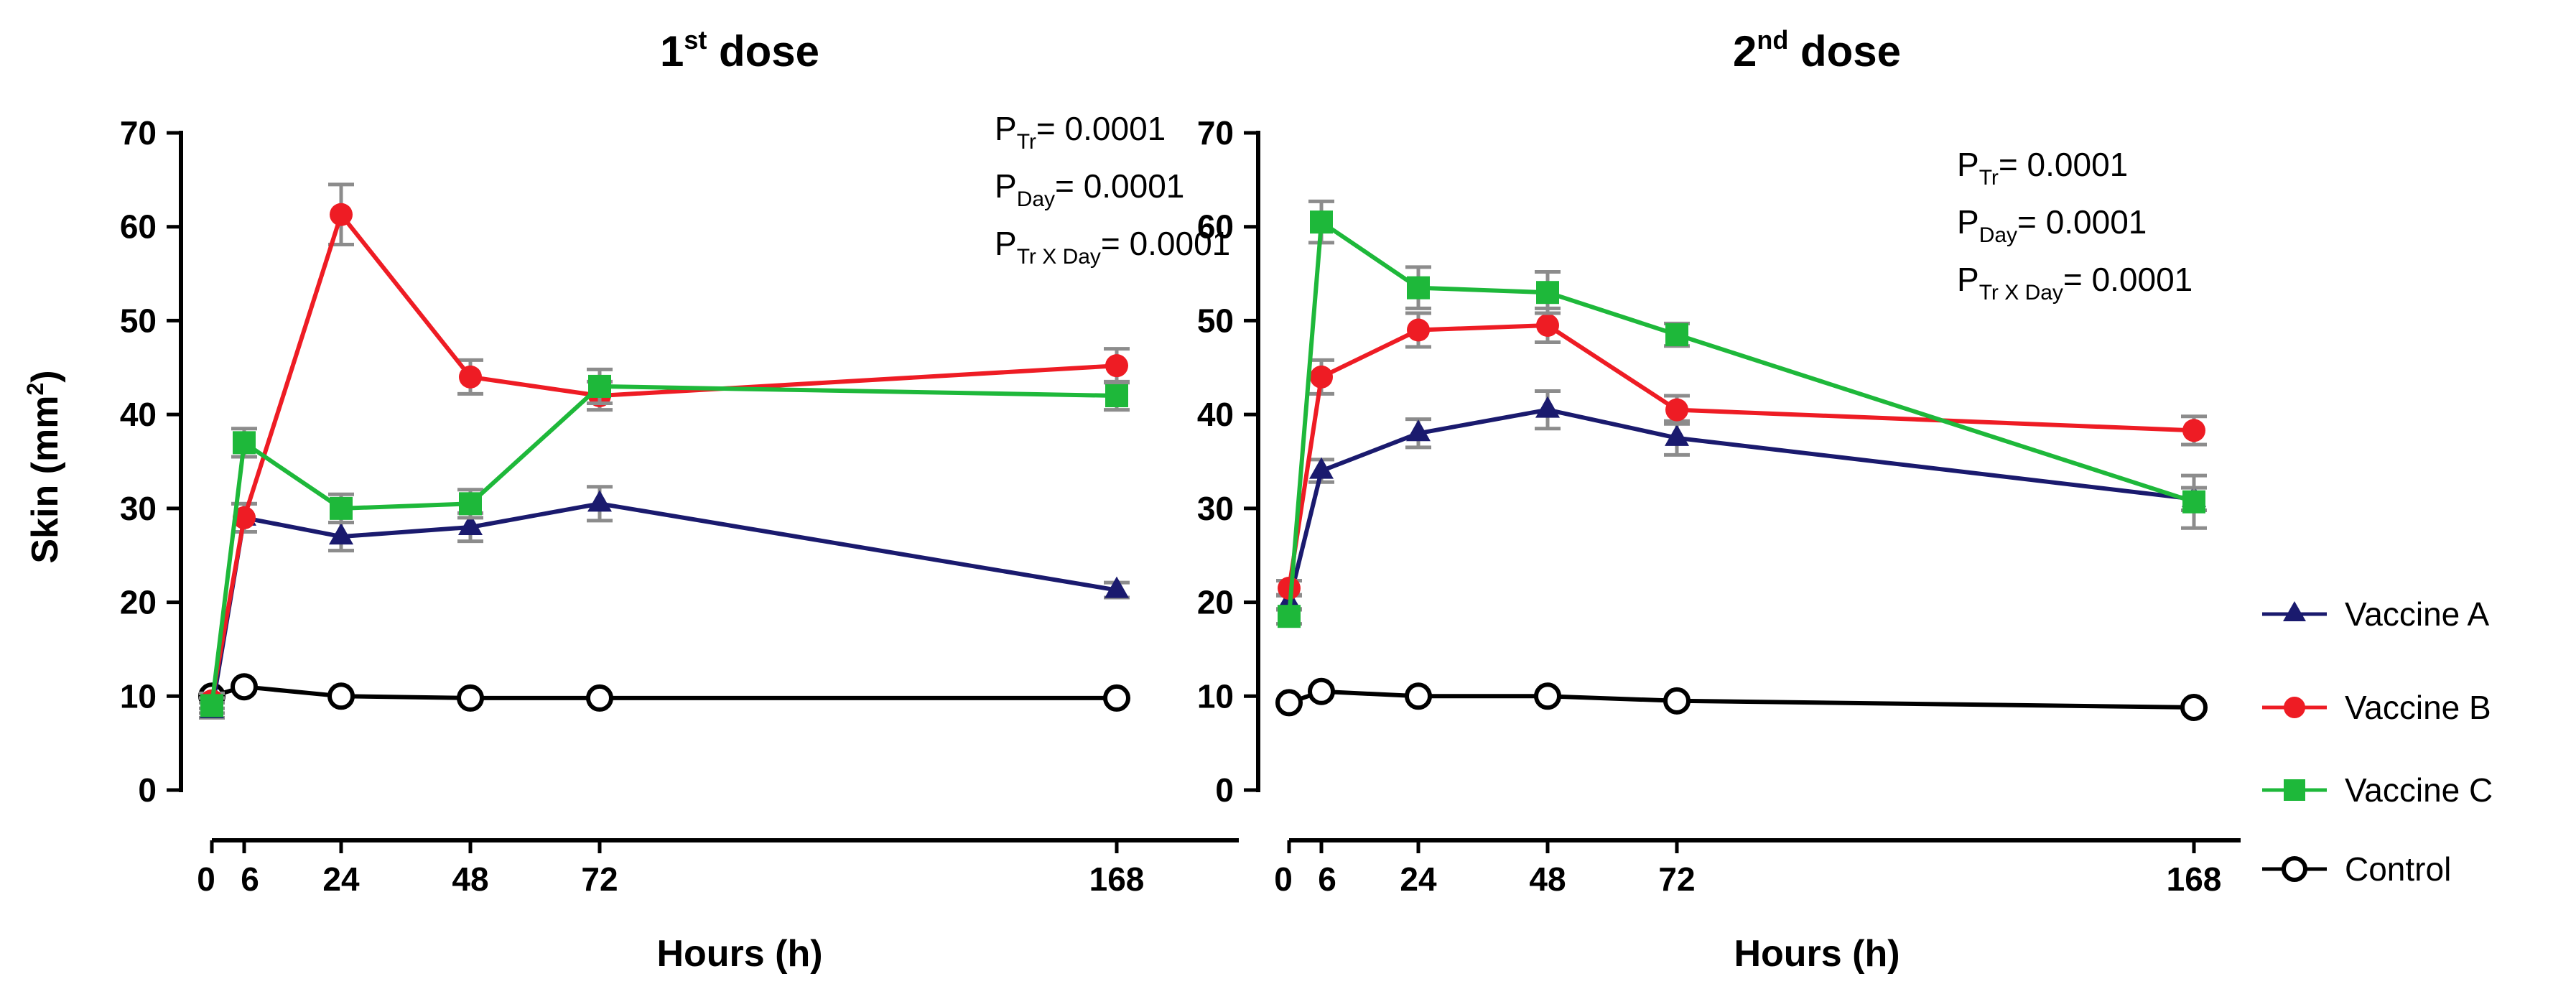 The image size is (2576, 989). Describe the element at coordinates (1418, 879) in the screenshot. I see `panel2-x-tick-label: 24` at that location.